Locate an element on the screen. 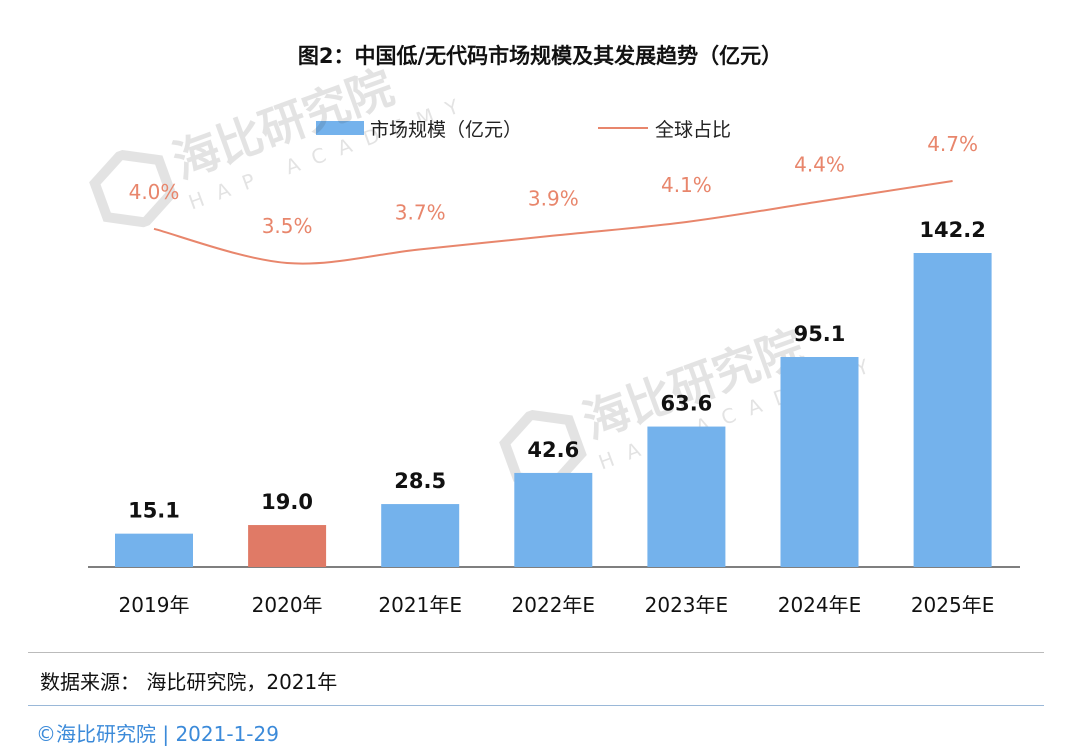 The height and width of the screenshot is (755, 1080). line-value-label-6: 4.7% is located at coordinates (952, 144).